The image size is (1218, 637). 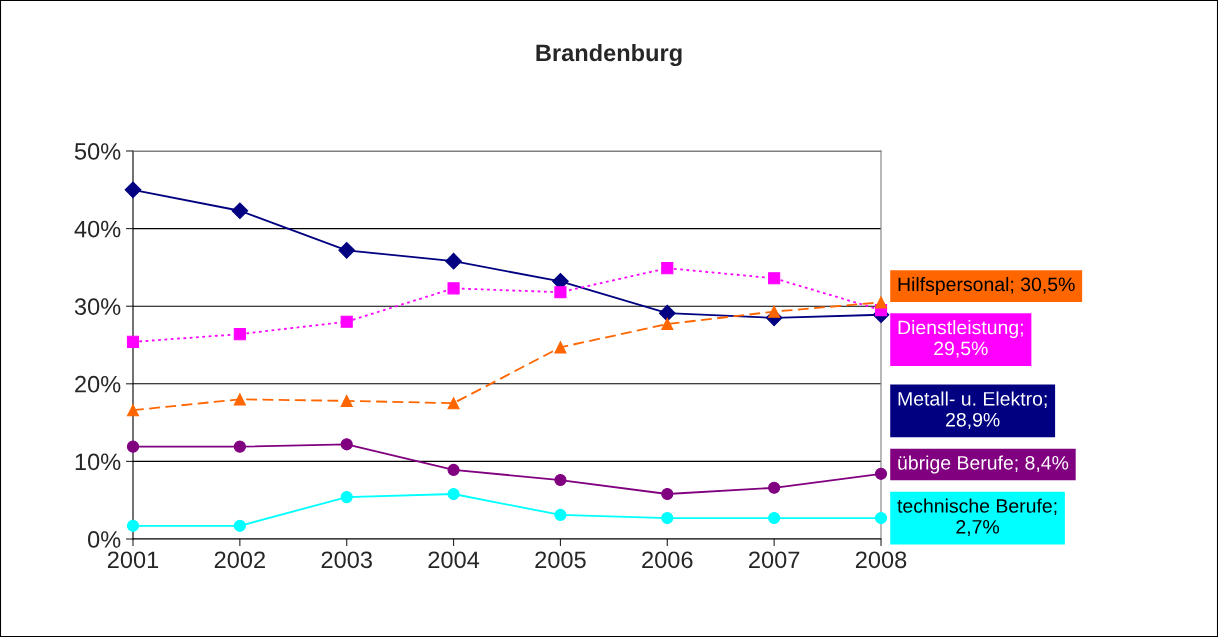 I want to click on x-tick-label: 2004, so click(x=454, y=560).